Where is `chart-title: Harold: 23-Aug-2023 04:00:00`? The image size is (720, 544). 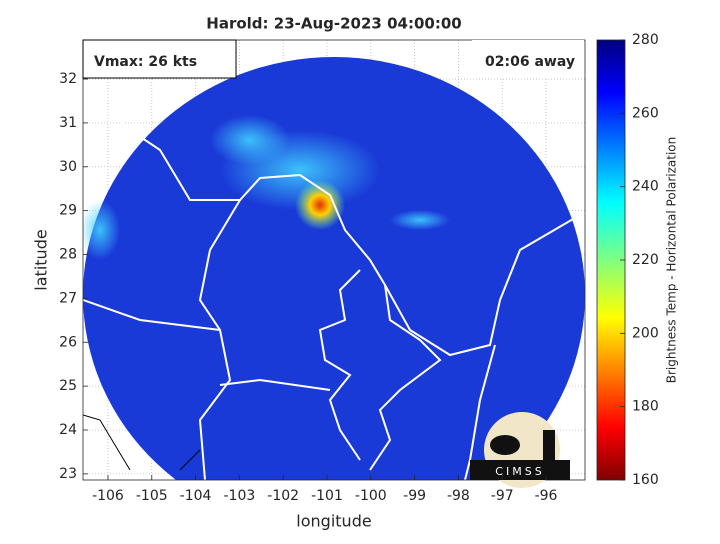
chart-title: Harold: 23-Aug-2023 04:00:00 is located at coordinates (333, 24).